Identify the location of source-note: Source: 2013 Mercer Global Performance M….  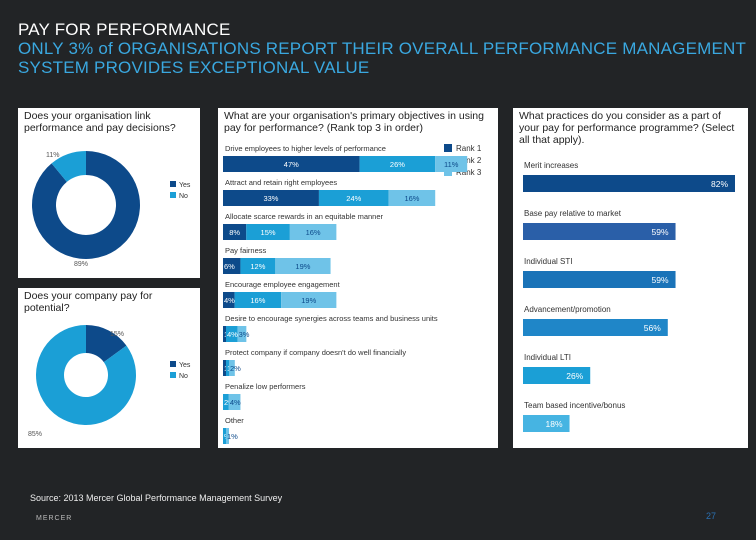
(156, 498).